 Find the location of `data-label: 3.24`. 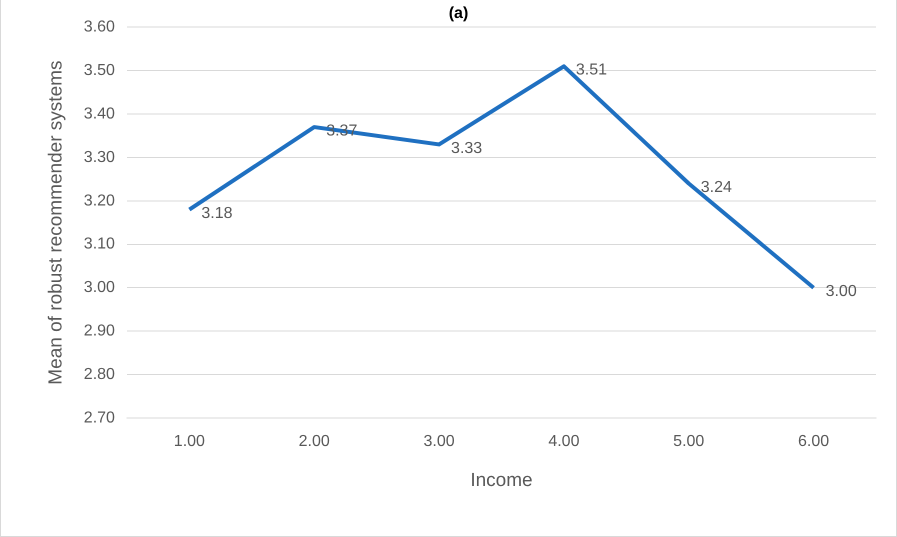

data-label: 3.24 is located at coordinates (716, 187).